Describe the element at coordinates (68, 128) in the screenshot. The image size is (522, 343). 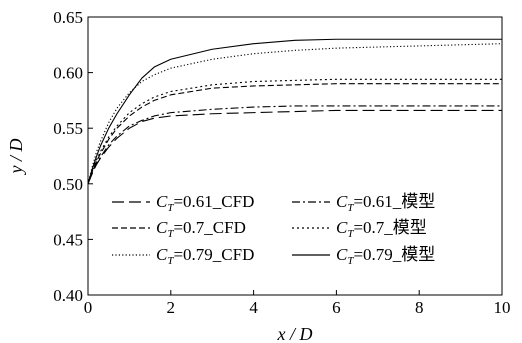
I see `y-tick-label: 0.55` at that location.